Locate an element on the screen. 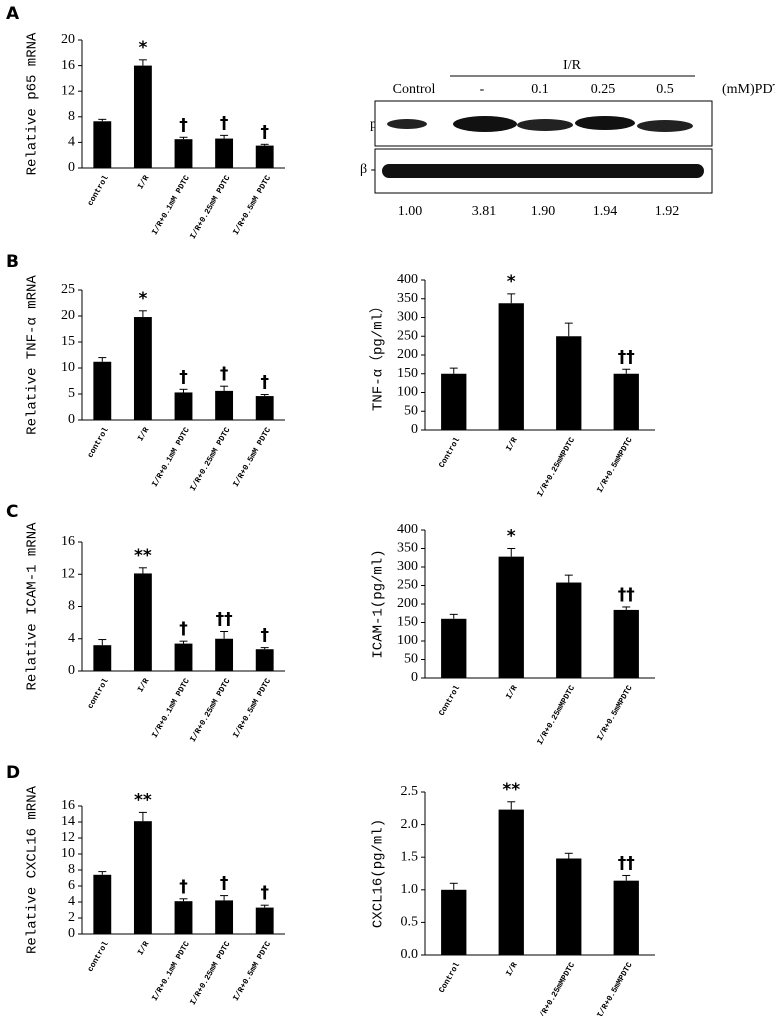  panel-label: B is located at coordinates (12, 262).